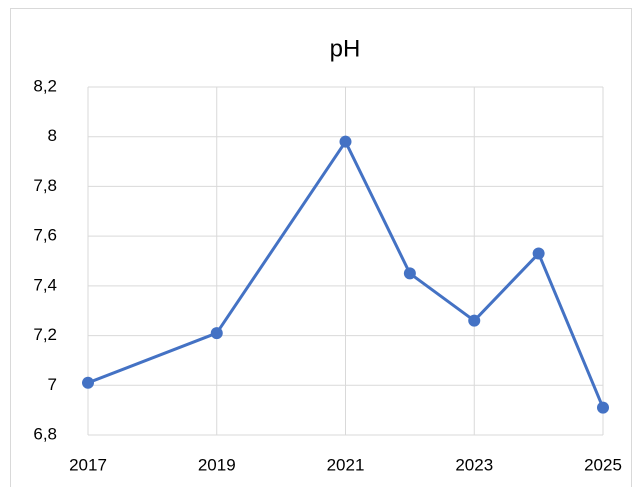  I want to click on y-tick-label: 6,8, so click(45, 433).